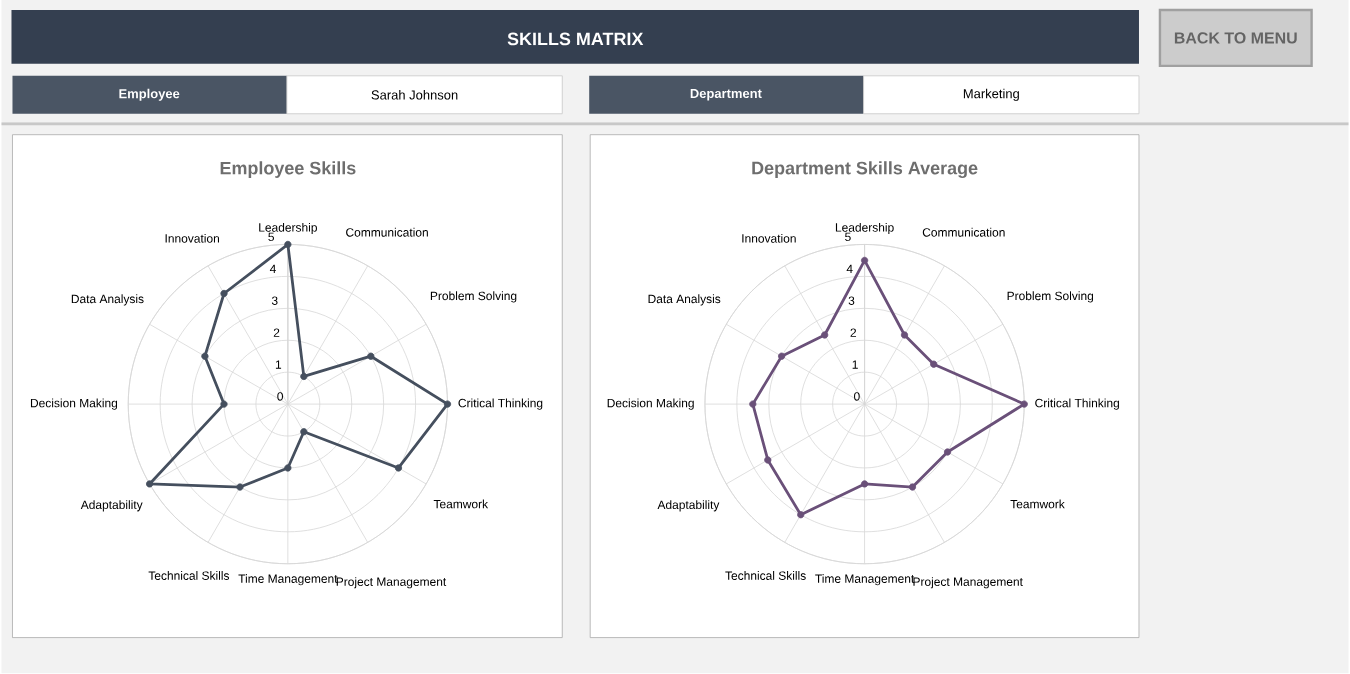  Describe the element at coordinates (991, 95) in the screenshot. I see `text: Marketing` at that location.